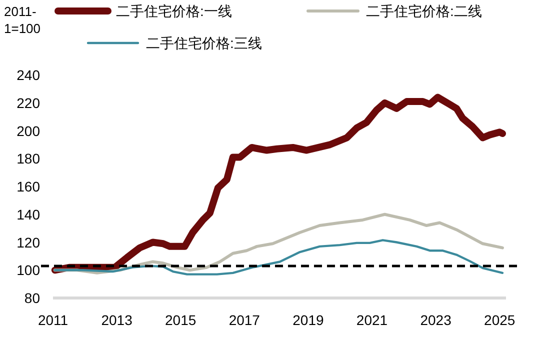  What do you see at coordinates (28, 242) in the screenshot?
I see `y-tick-label: 120` at bounding box center [28, 242].